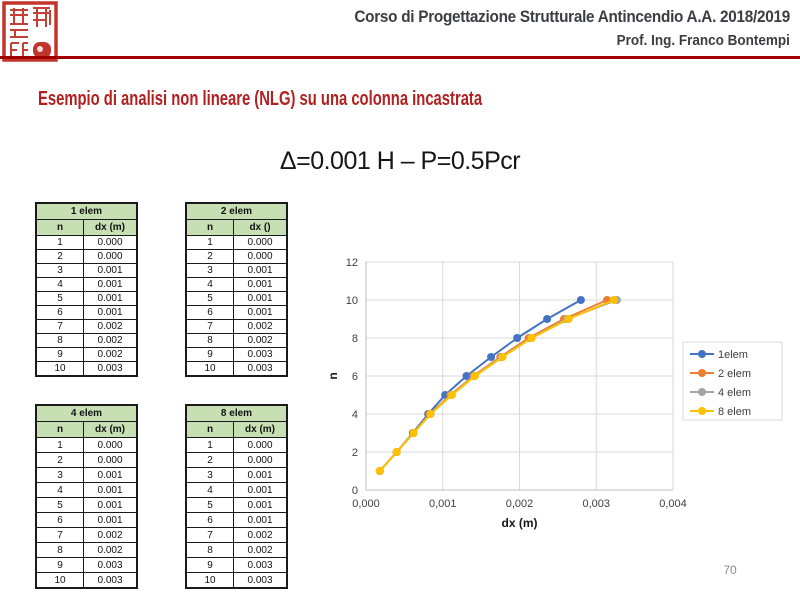 This screenshot has height=600, width=800. I want to click on series-1elem, so click(480, 385).